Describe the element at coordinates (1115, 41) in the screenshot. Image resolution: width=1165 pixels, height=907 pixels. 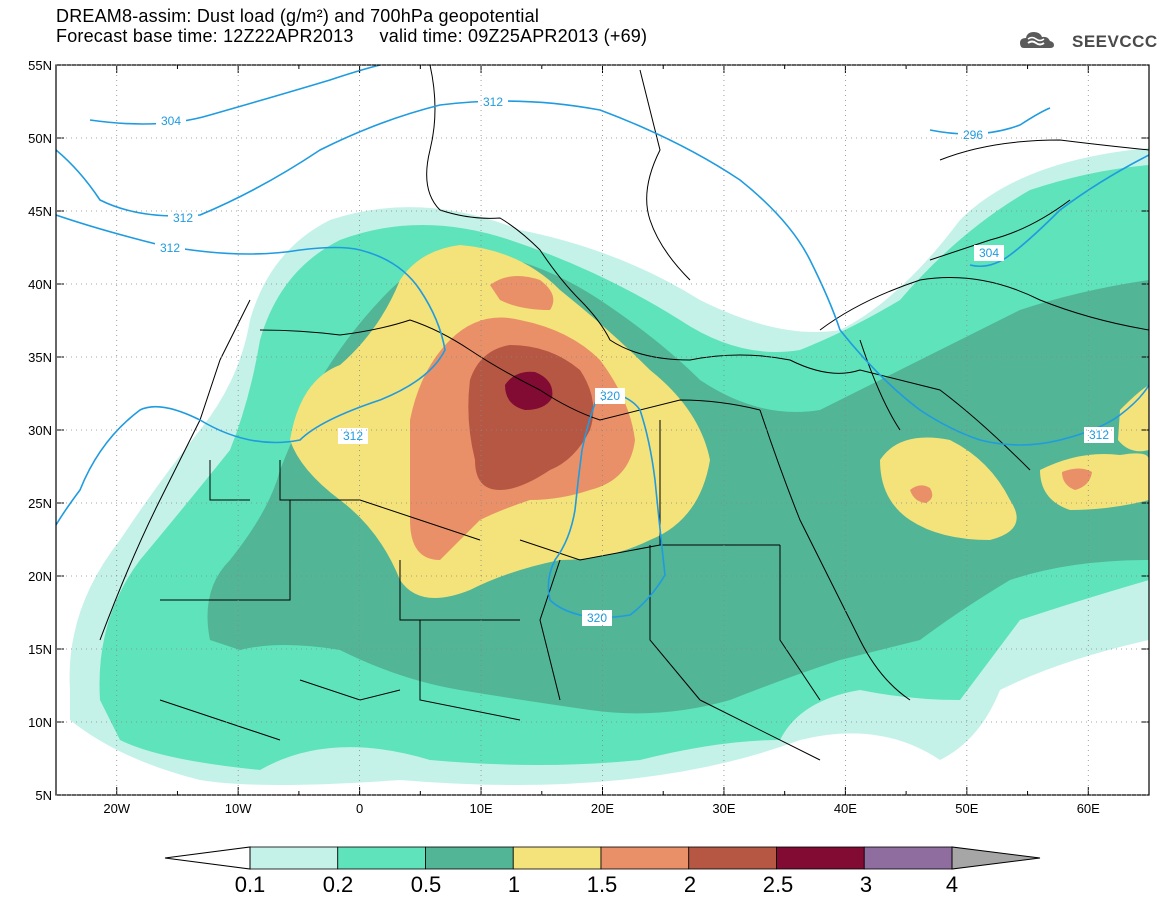
I see `logo-text: SEEVCCC` at that location.